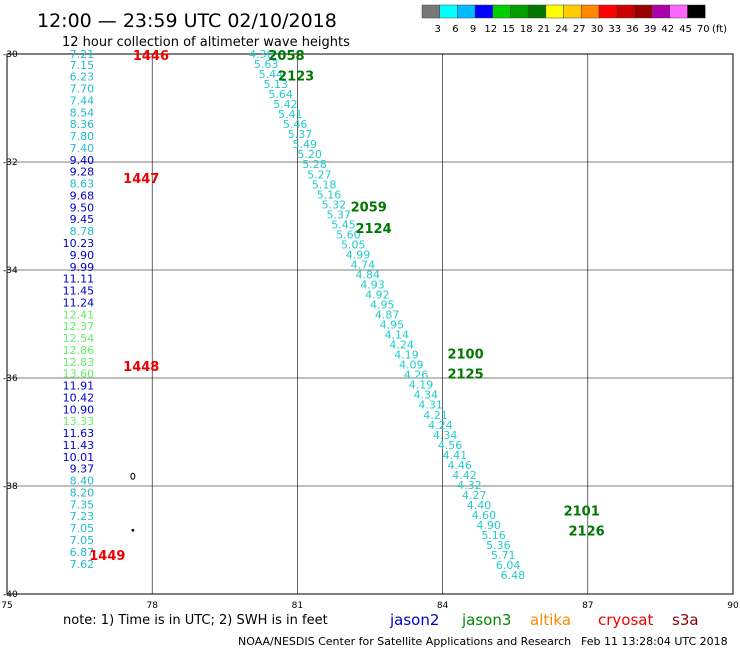  I want to click on scale-label: 3, so click(438, 29).